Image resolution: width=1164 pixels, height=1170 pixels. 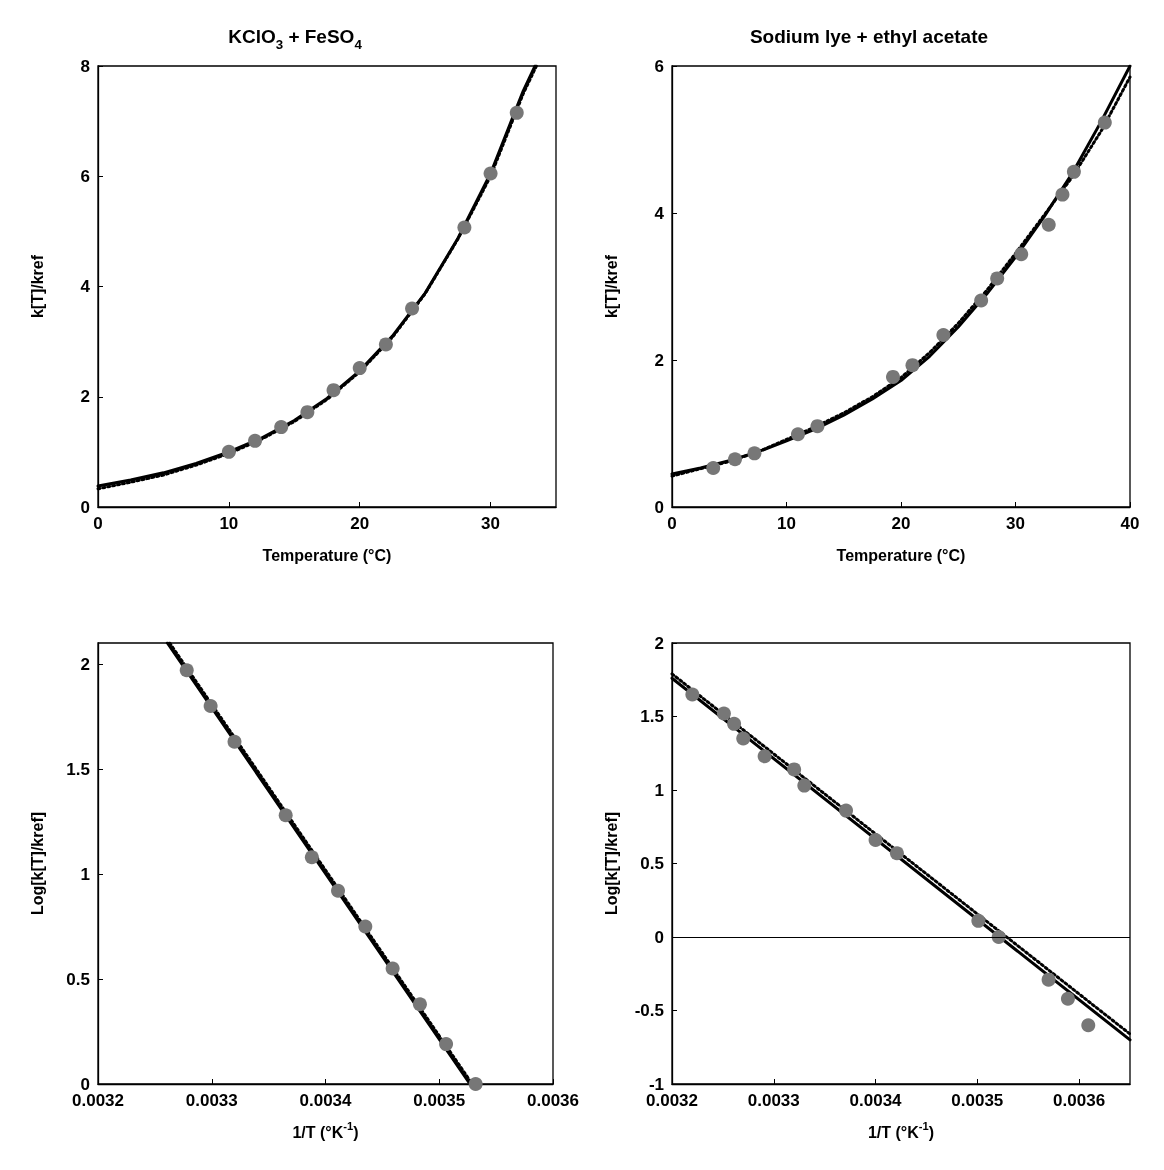 I want to click on x-tick-label: 40, so click(x=1130, y=523).